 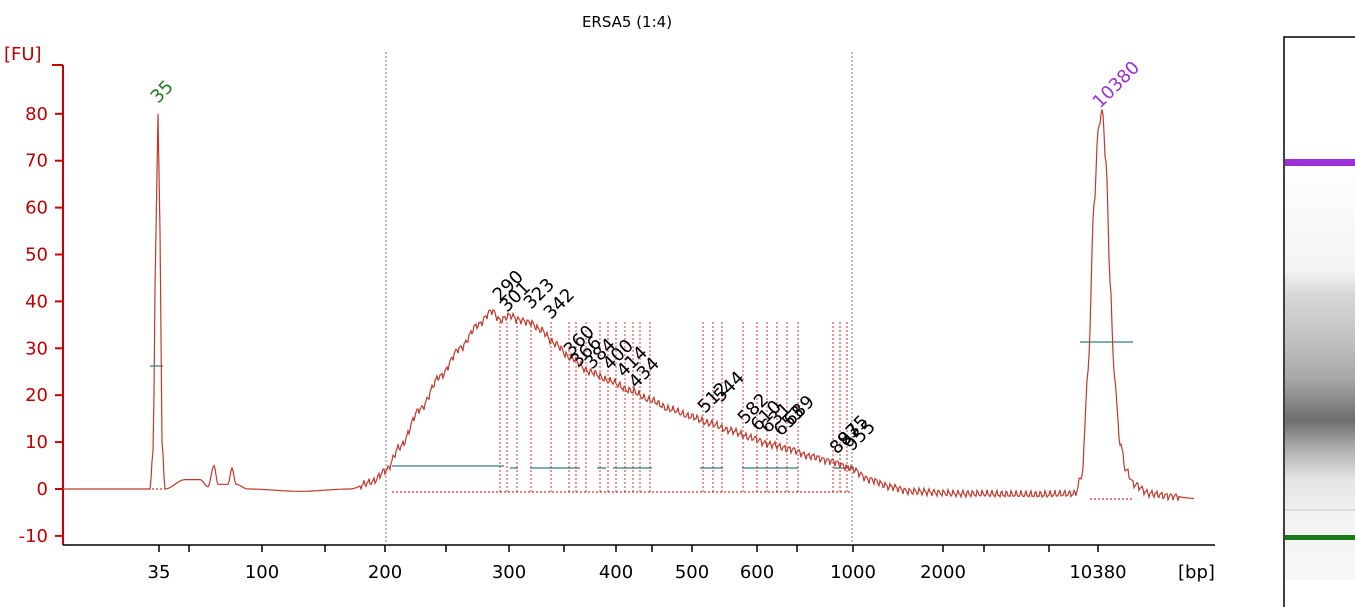 I want to click on gel-lane-smear, so click(x=1320, y=370).